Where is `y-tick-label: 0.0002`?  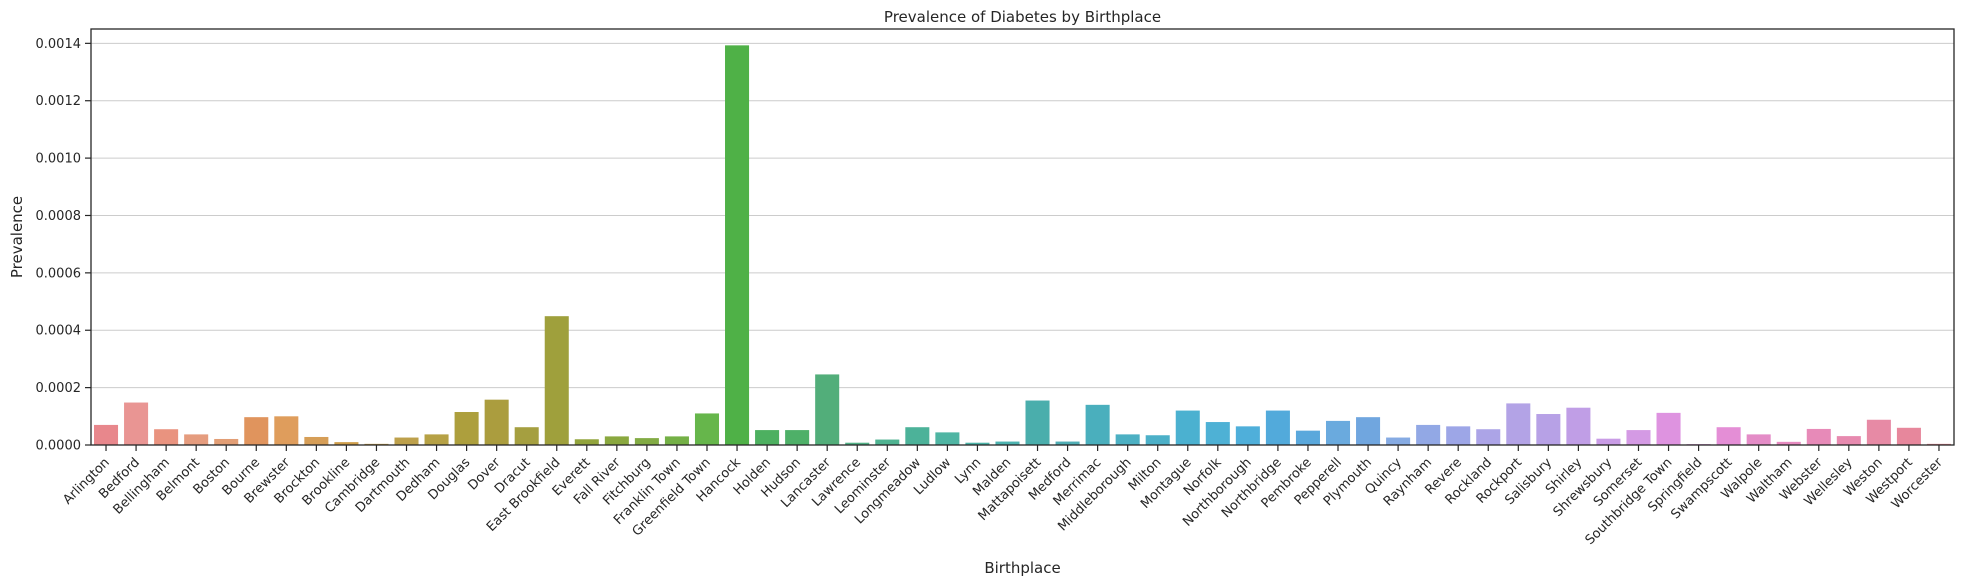
y-tick-label: 0.0002 is located at coordinates (59, 388).